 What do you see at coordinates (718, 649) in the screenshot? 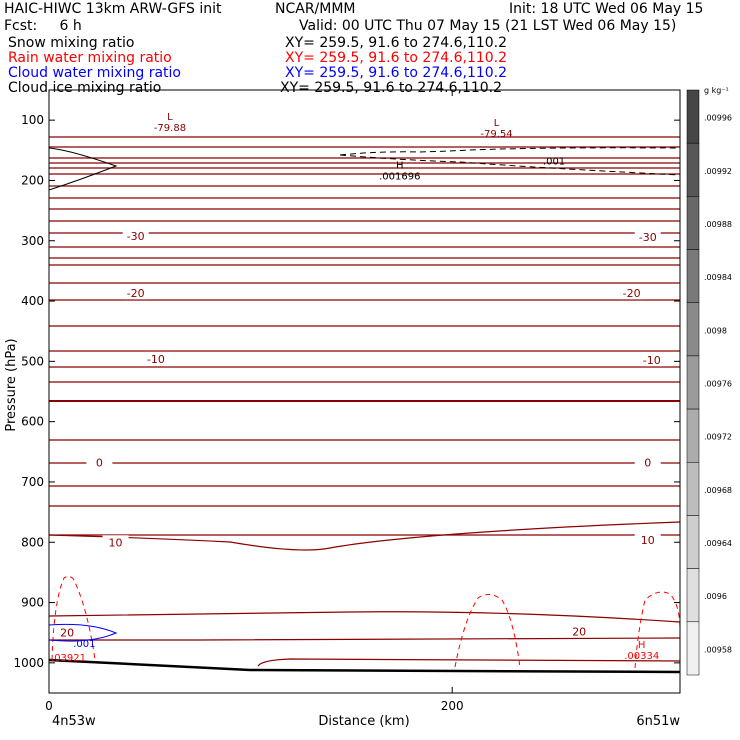
I see `colorbar-label: .00958` at bounding box center [718, 649].